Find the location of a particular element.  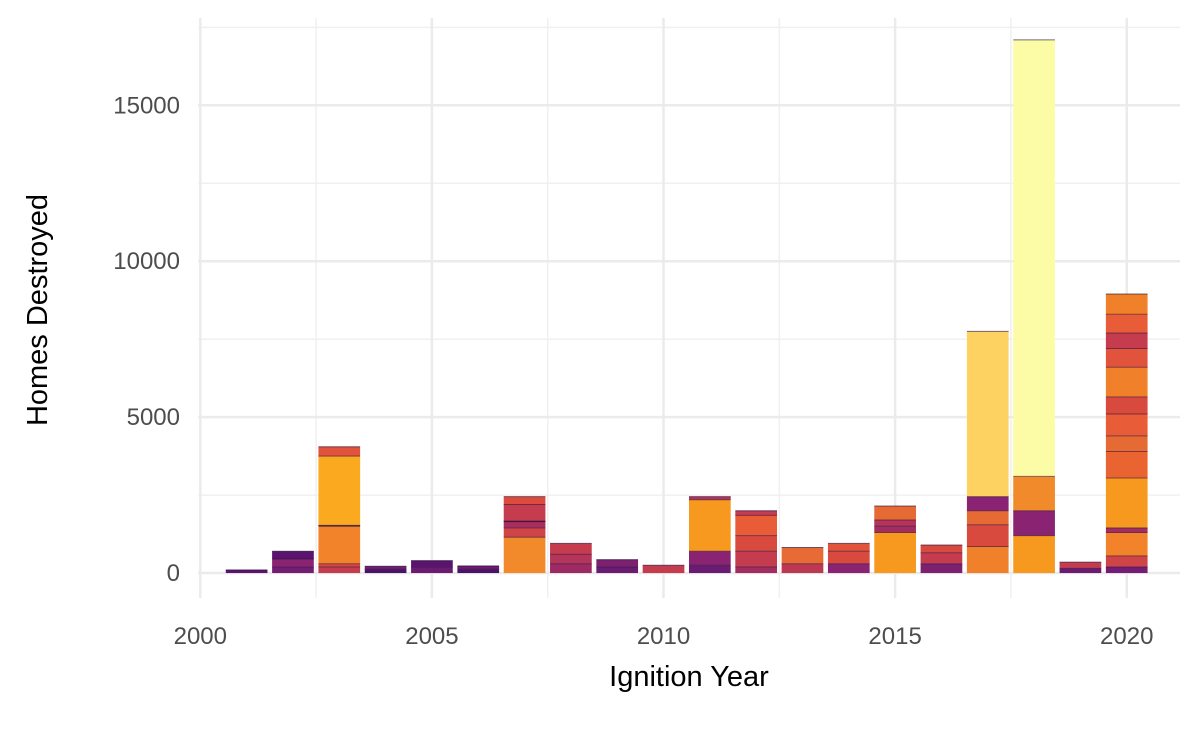

y-tick-label-10000: 10000 is located at coordinates (146, 261).